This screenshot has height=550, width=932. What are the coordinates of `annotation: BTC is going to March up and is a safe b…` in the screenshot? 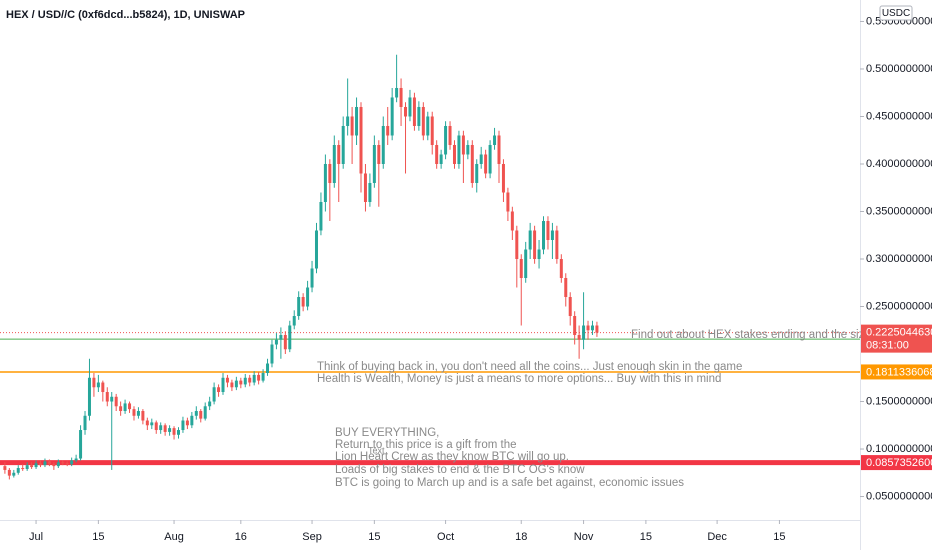 It's located at (509, 483).